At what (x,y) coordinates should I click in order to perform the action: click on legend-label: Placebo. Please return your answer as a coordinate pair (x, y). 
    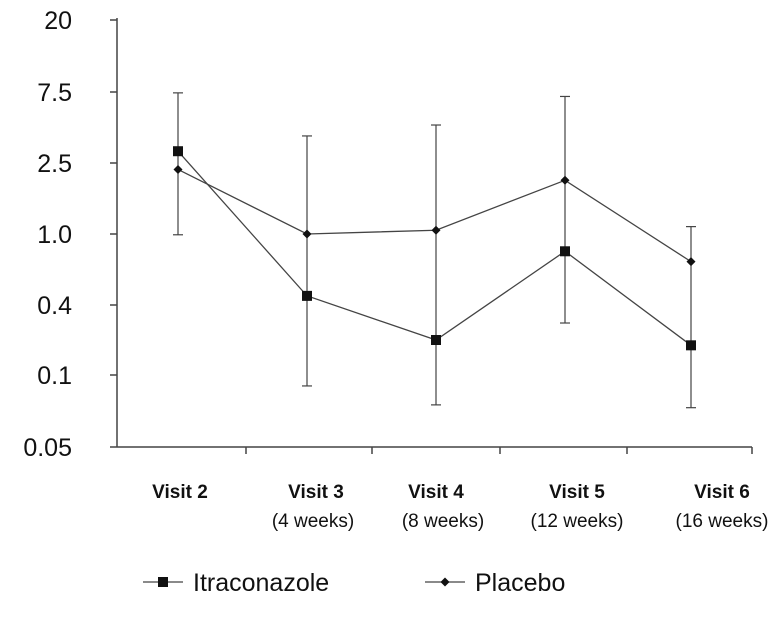
    Looking at the image, I should click on (520, 583).